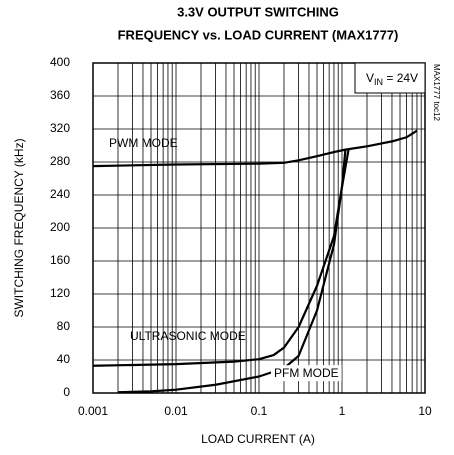  I want to click on vin-label: VIN = 24V, so click(392, 79).